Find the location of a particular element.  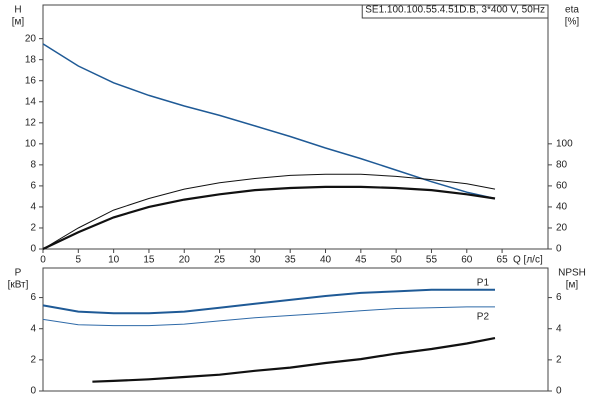

y-tick-label: 12 is located at coordinates (31, 122).